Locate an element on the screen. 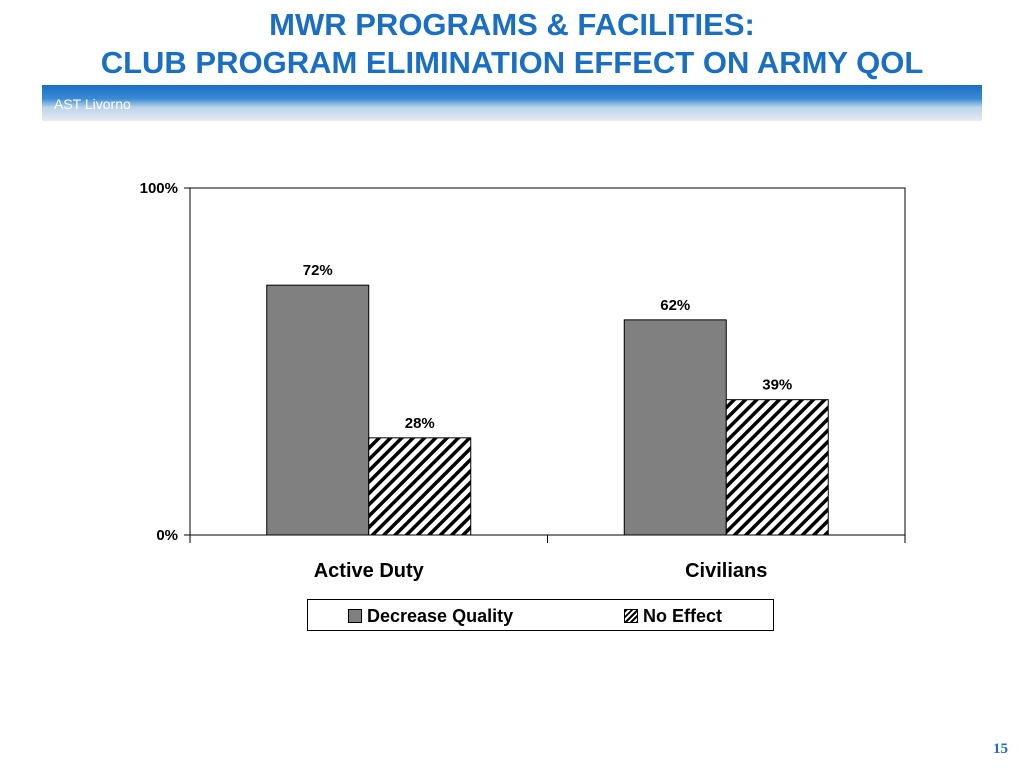  legend-item-no-effect: No Effect is located at coordinates (673, 616).